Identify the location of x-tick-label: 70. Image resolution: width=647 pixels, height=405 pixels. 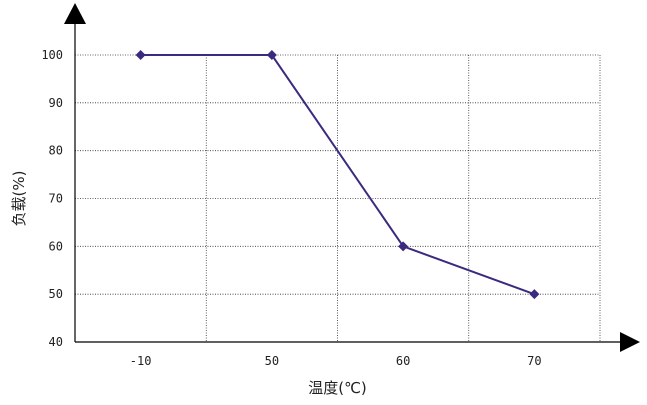
(534, 361).